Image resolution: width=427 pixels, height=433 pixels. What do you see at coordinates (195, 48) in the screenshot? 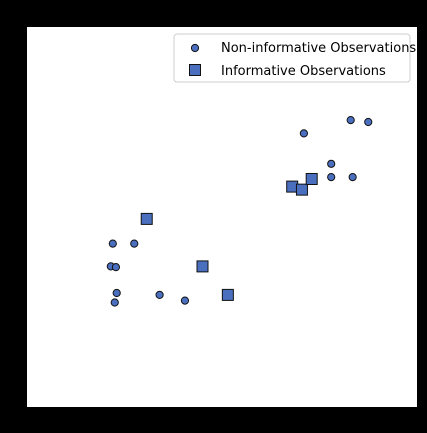
I see `legend-marker-non-informative` at bounding box center [195, 48].